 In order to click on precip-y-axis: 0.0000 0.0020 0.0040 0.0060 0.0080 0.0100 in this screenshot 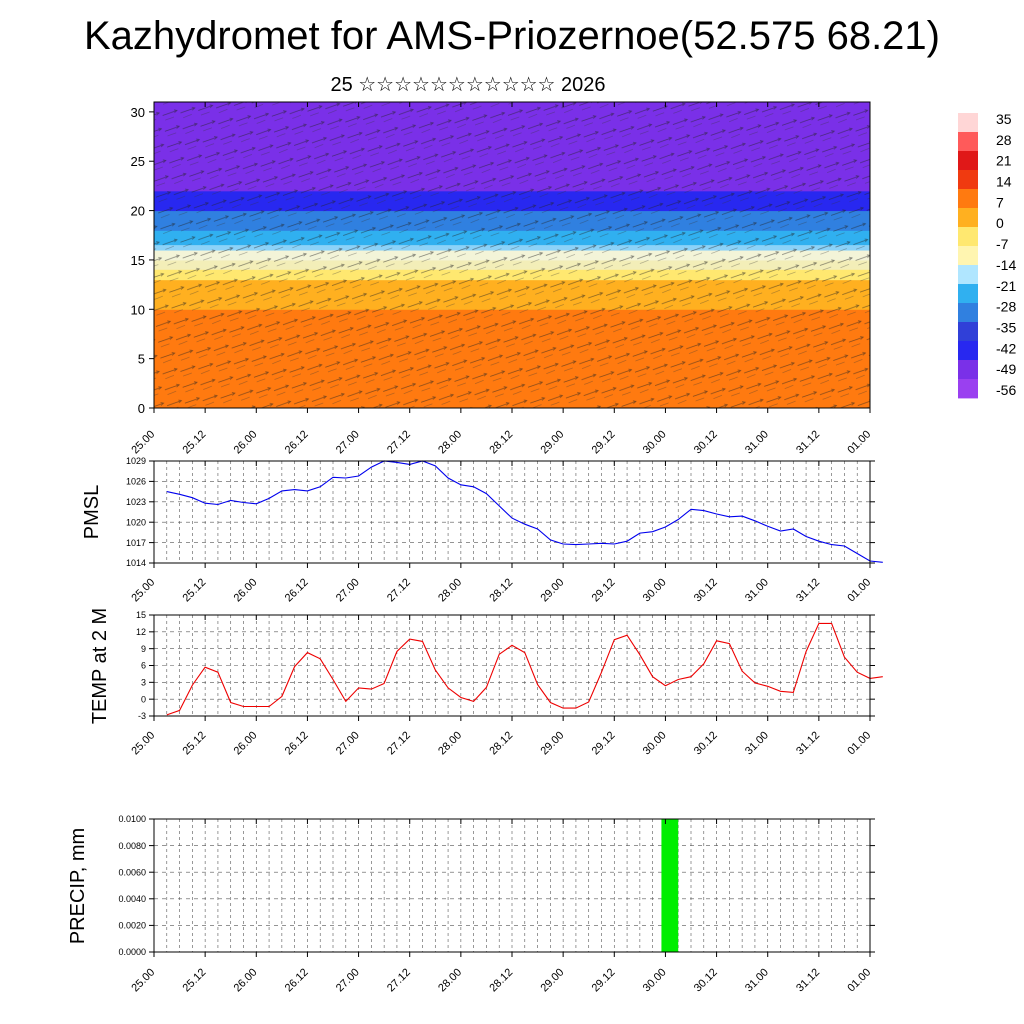, I will do `click(496, 885)`.